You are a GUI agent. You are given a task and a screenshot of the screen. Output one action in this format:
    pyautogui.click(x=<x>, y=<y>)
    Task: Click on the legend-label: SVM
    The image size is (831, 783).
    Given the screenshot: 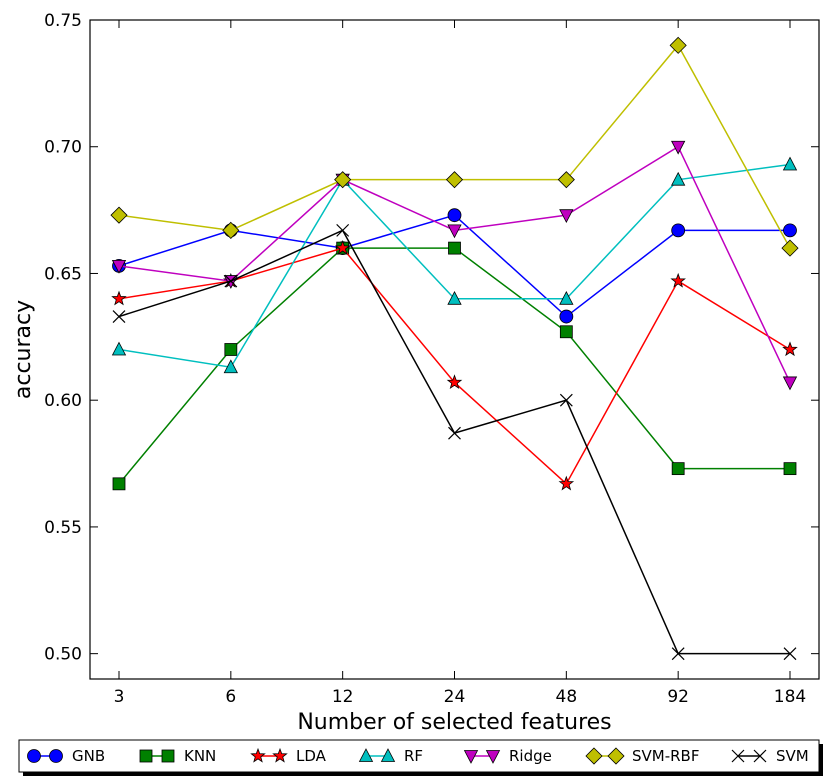 What is the action you would take?
    pyautogui.click(x=792, y=756)
    